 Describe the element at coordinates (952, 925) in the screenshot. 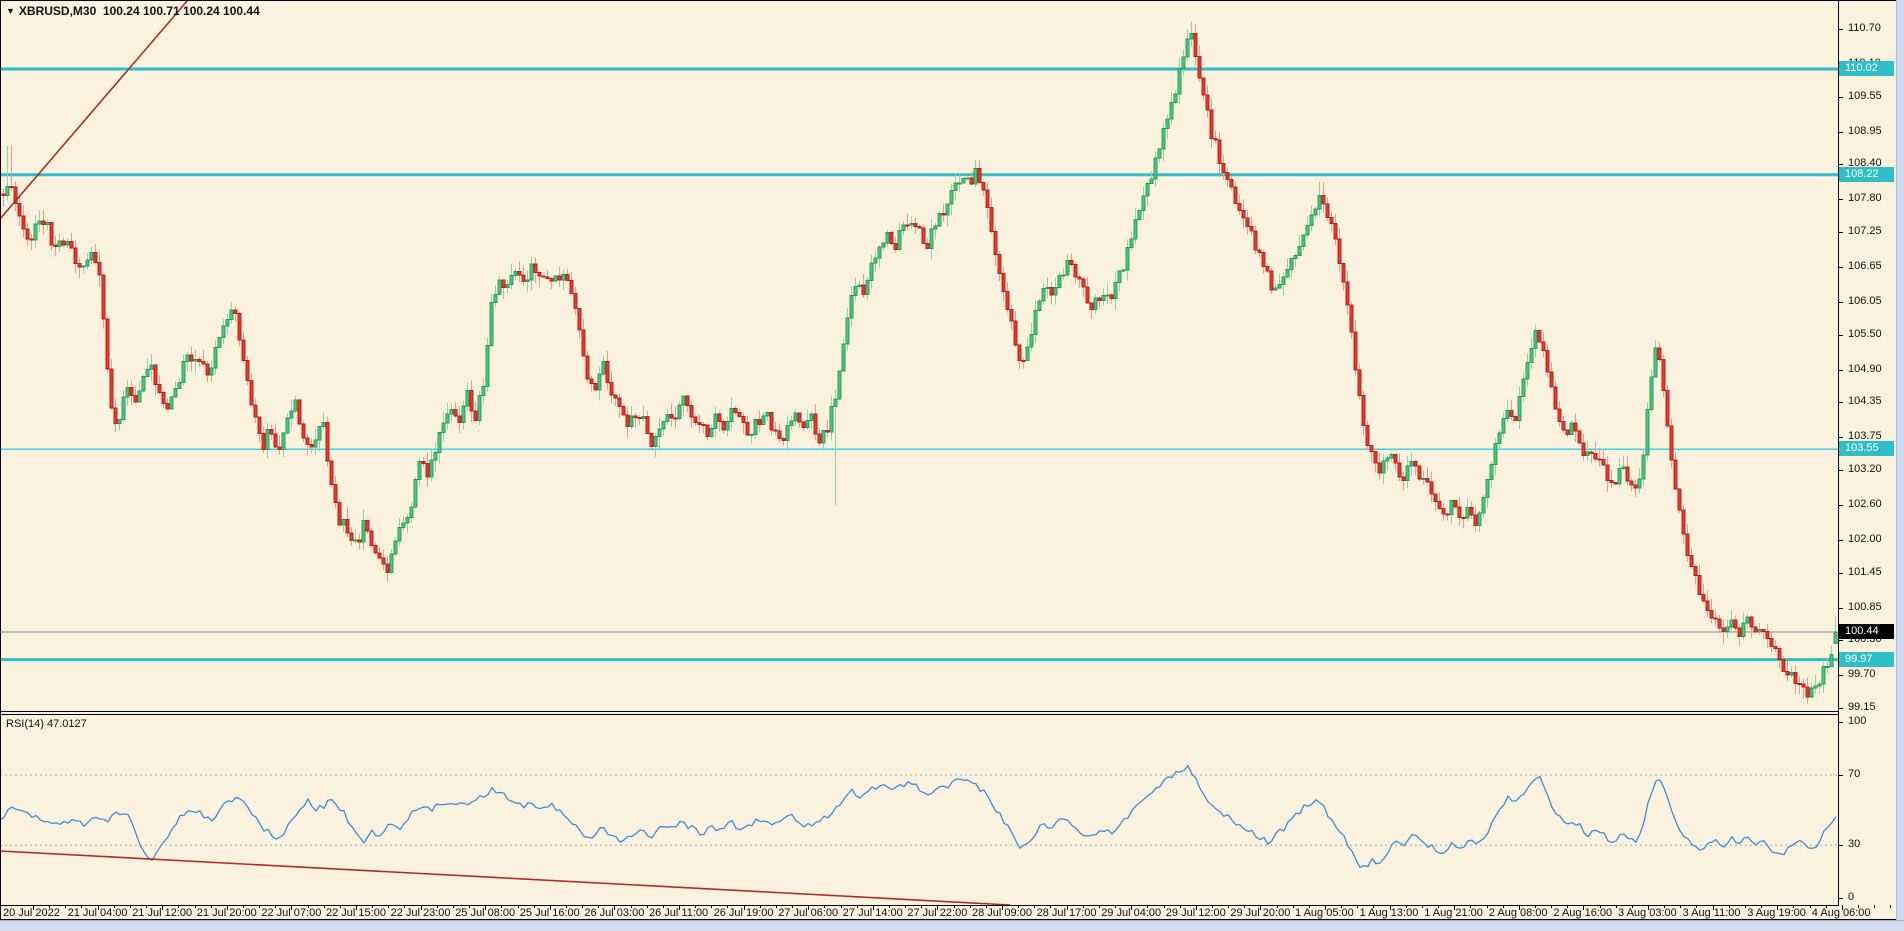

I see `horizontal-scrollbar` at that location.